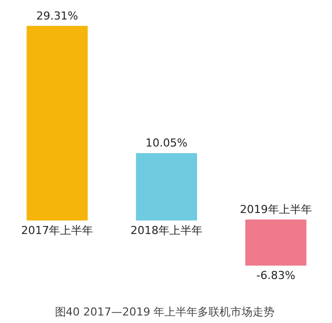  Describe the element at coordinates (167, 143) in the screenshot. I see `data-label: 10.05%` at that location.